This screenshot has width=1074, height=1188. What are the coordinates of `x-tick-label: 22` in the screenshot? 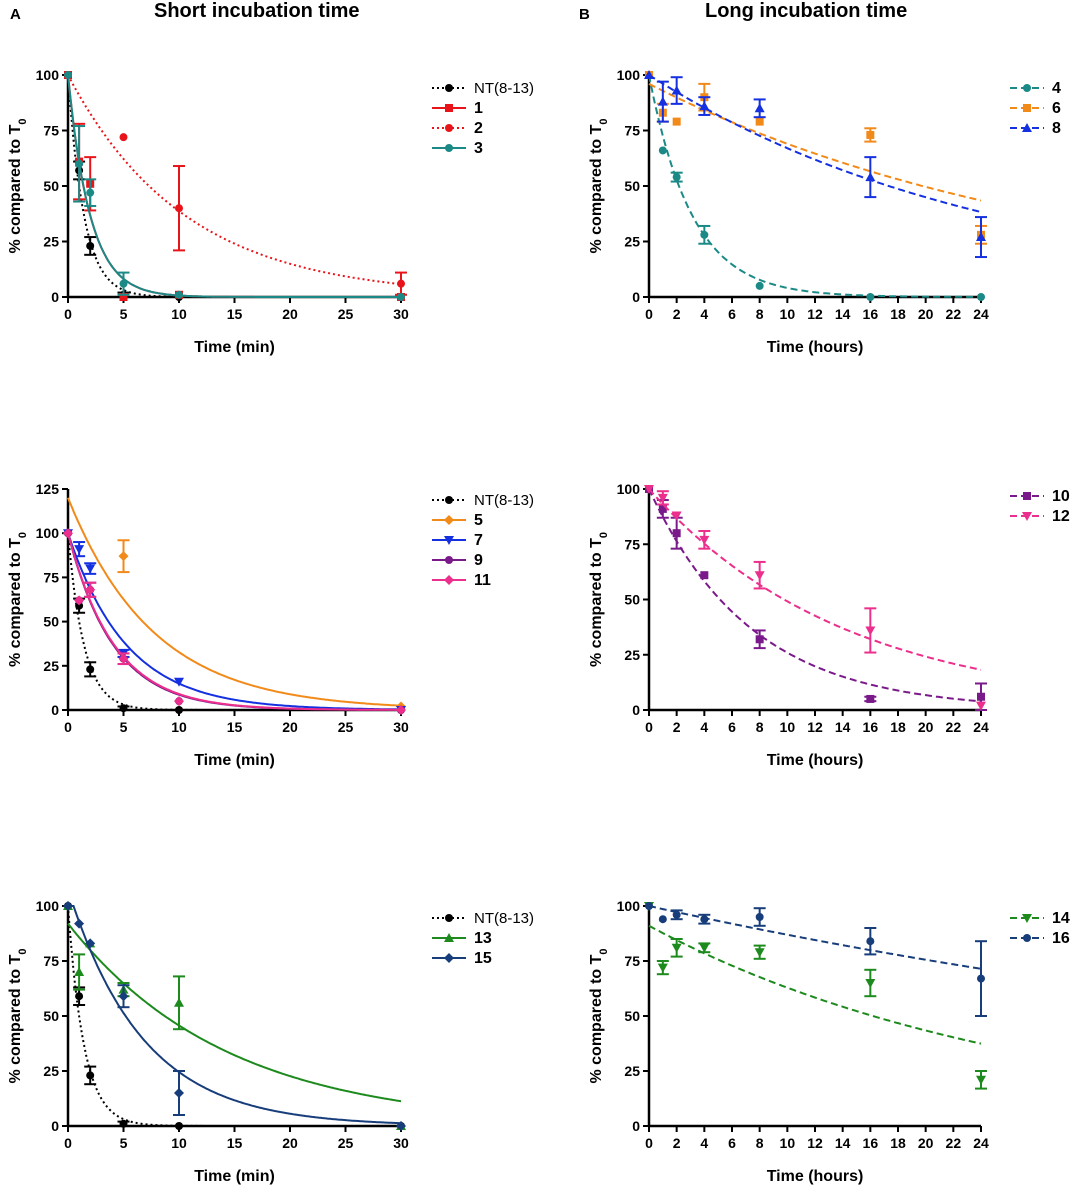 It's located at (954, 1143).